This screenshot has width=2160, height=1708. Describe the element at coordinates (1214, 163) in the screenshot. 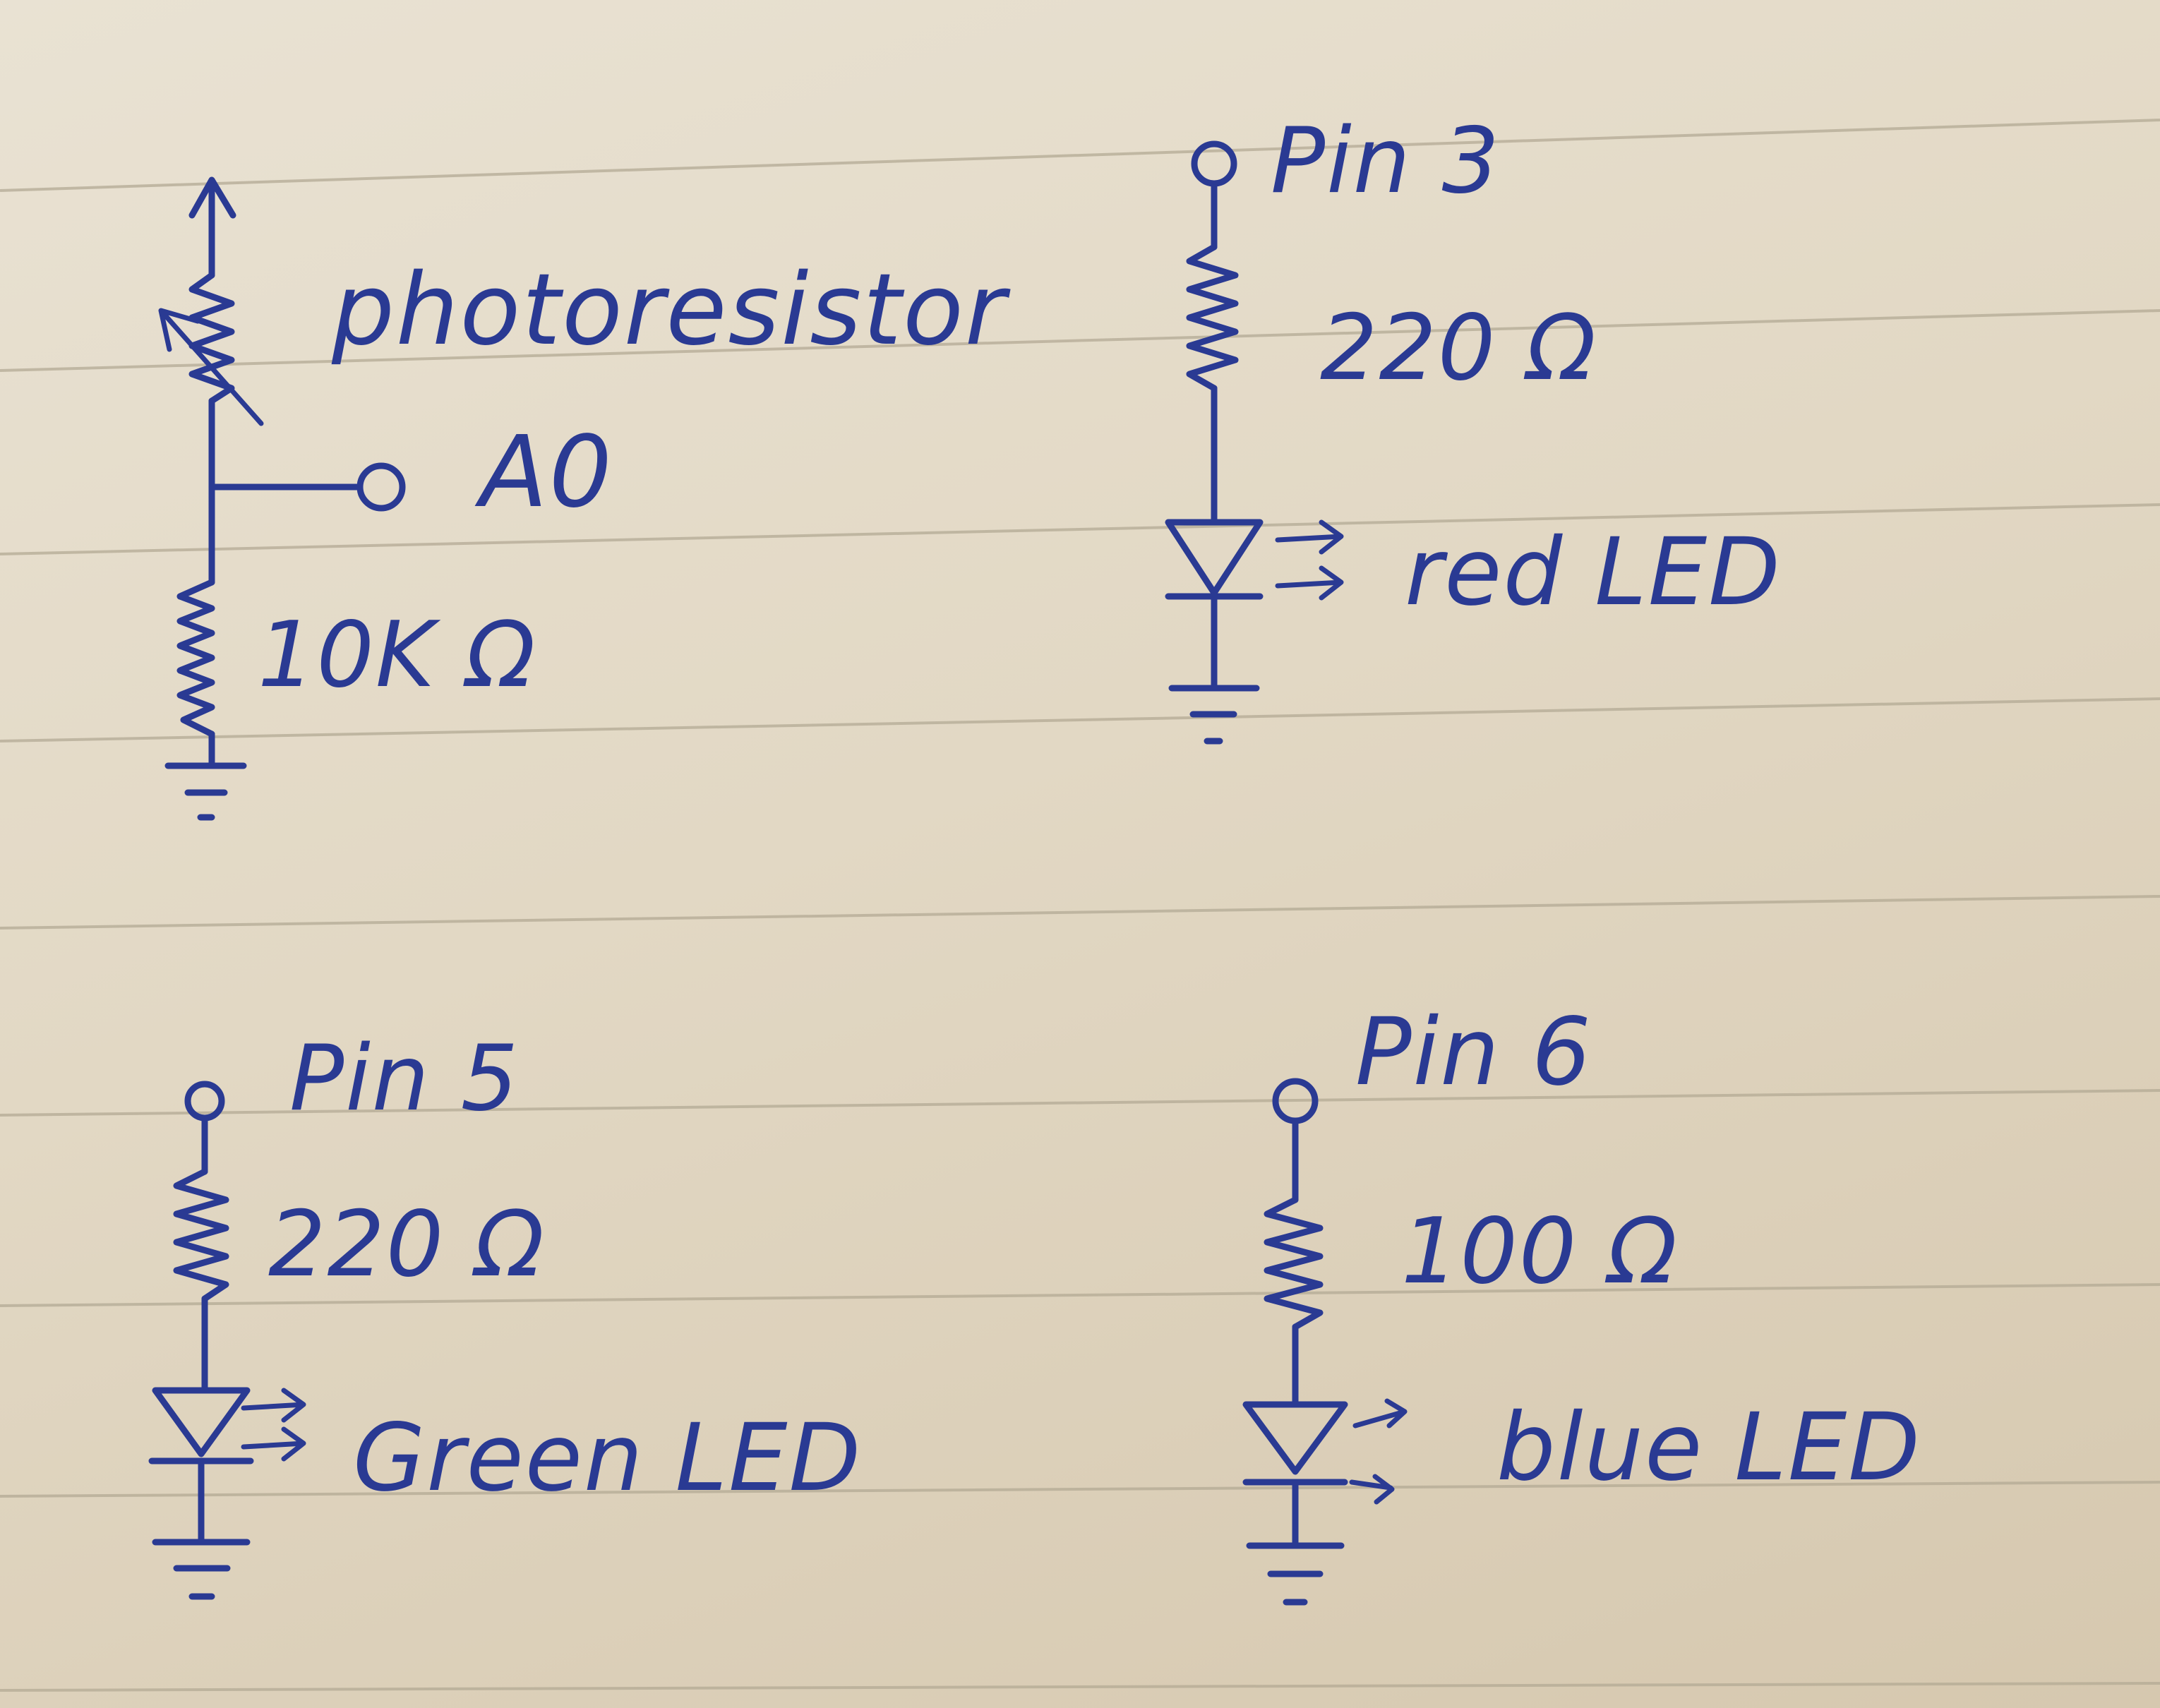

I see `pin3-terminal-icon` at that location.